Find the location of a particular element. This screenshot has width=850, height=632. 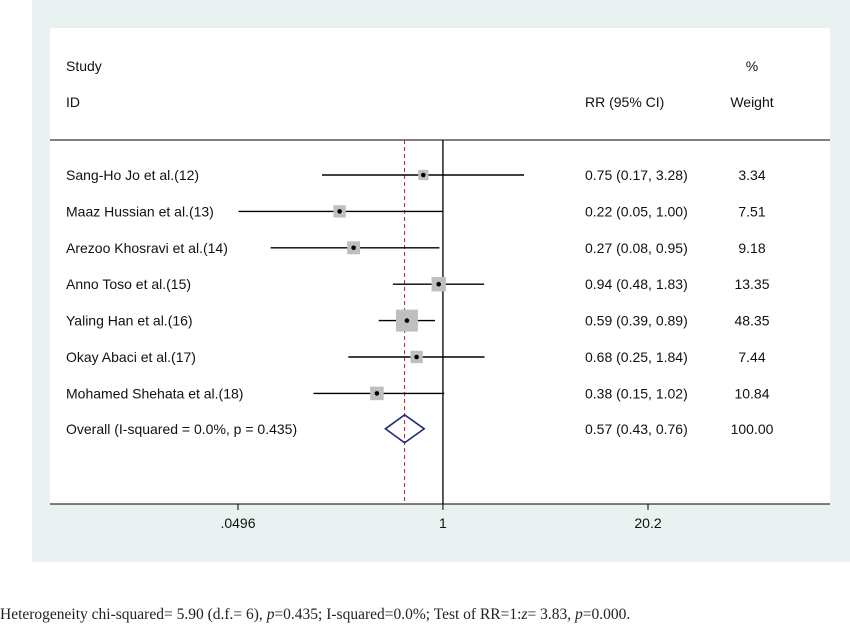

weight-text: 9.18 is located at coordinates (751, 248).